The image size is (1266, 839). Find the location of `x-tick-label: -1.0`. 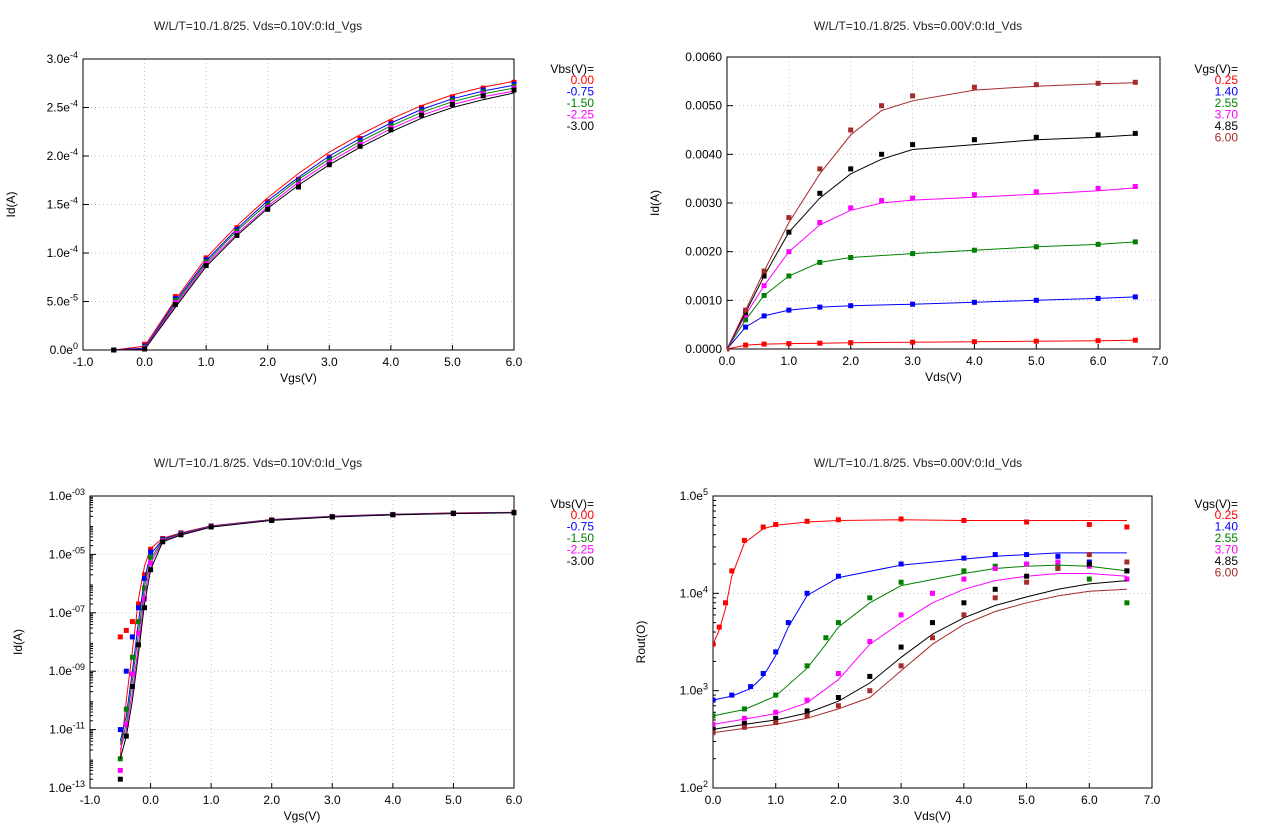

x-tick-label: -1.0 is located at coordinates (83, 362).